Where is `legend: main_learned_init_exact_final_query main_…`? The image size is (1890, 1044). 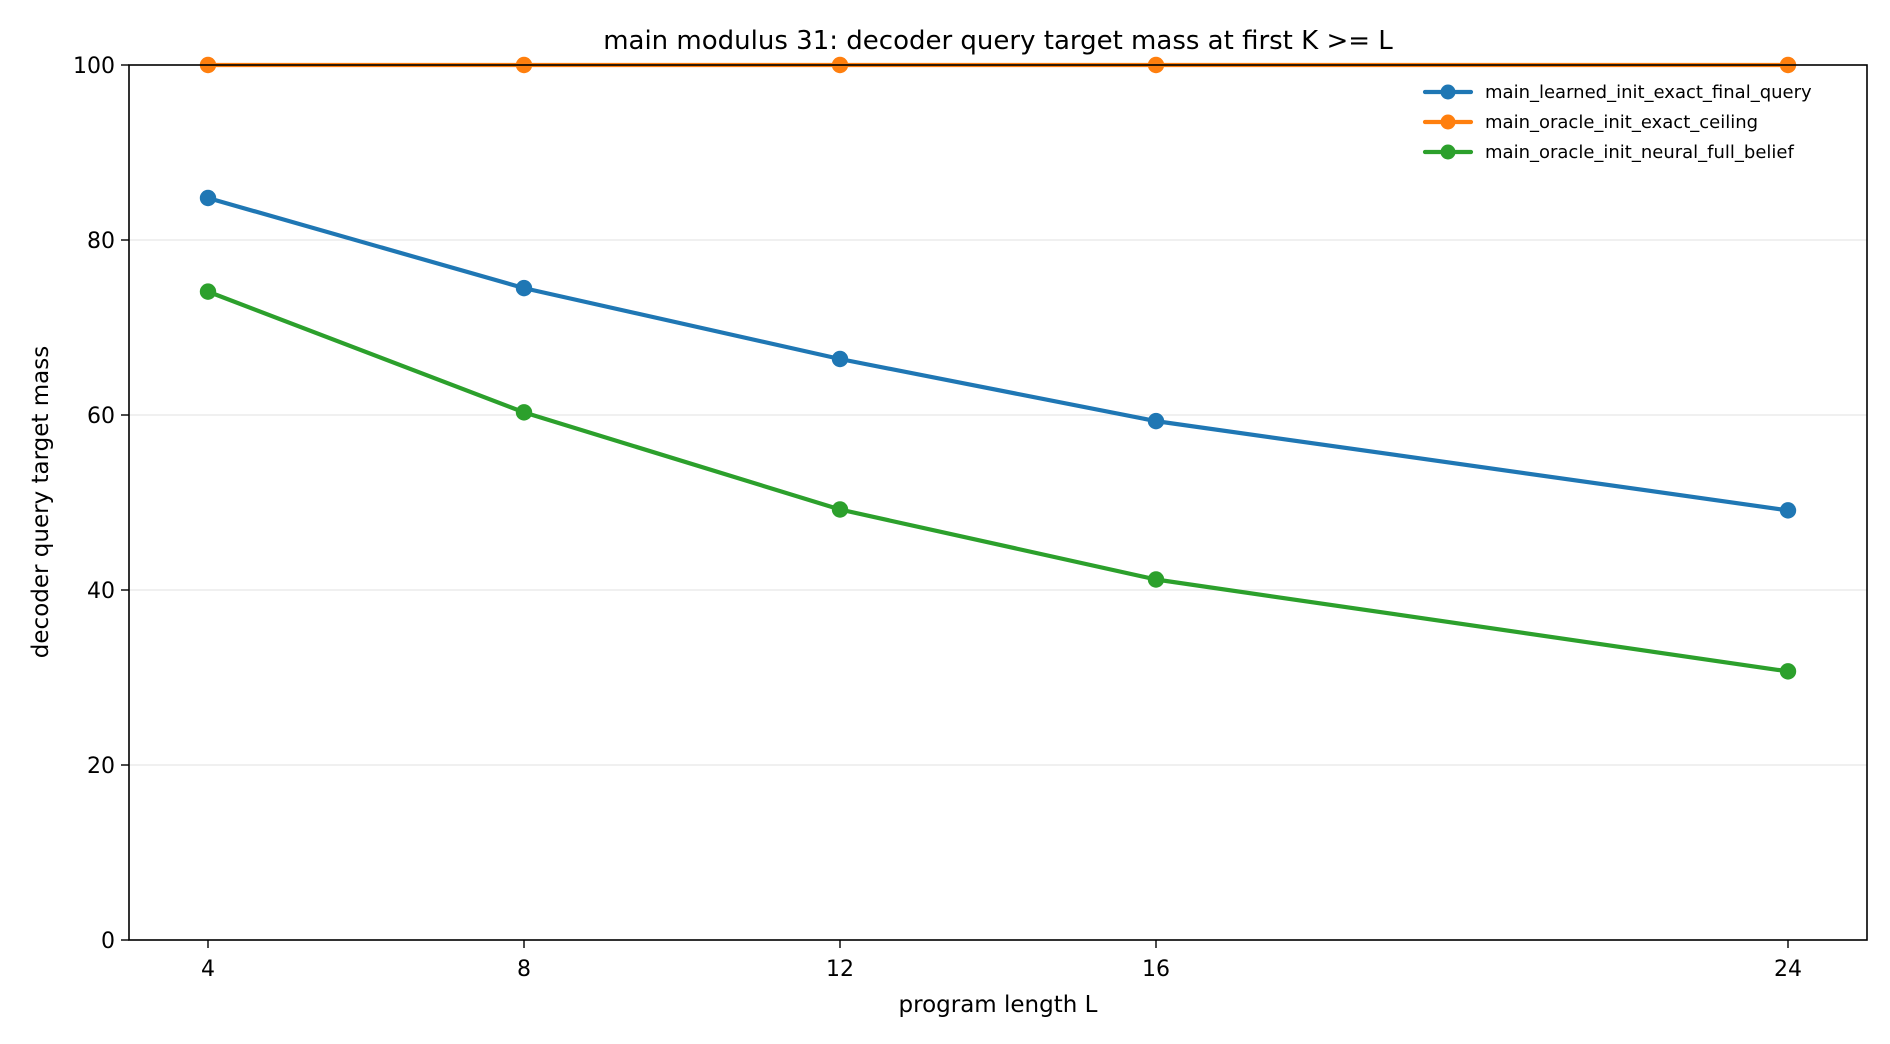
legend: main_learned_init_exact_final_query main_… is located at coordinates (1617, 122).